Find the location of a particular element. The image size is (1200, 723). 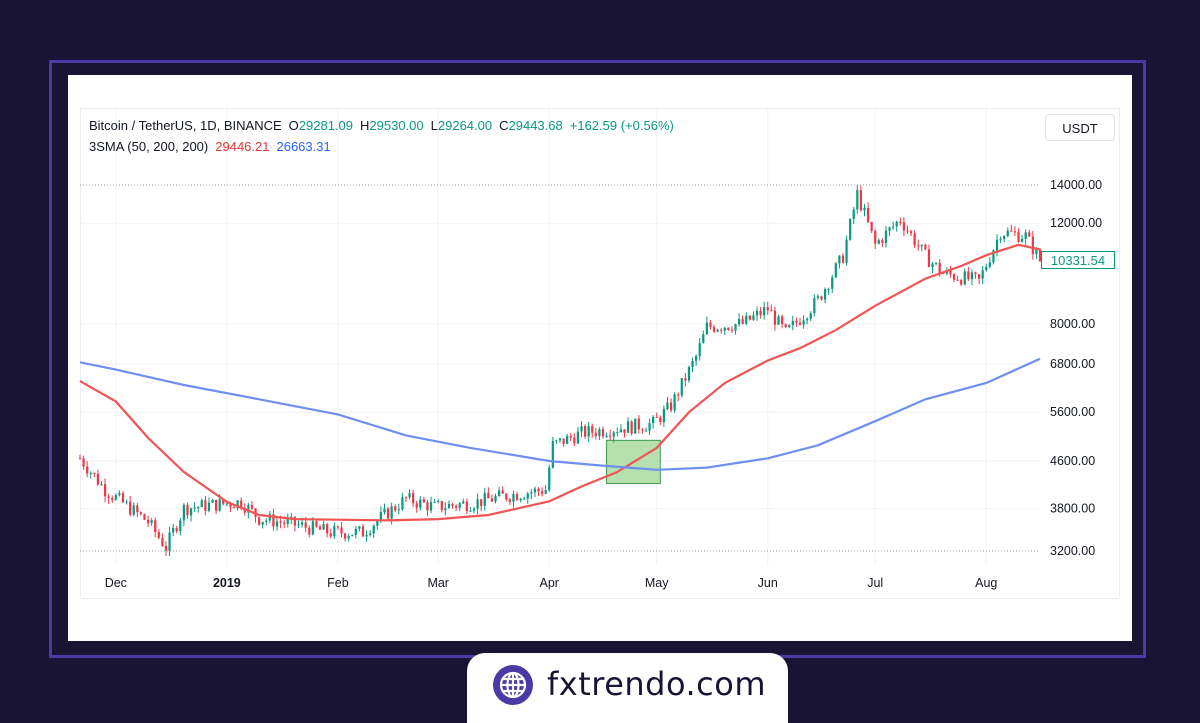

symbol-title: Bitcoin / TetherUS, 1D, BINANCE is located at coordinates (185, 125).